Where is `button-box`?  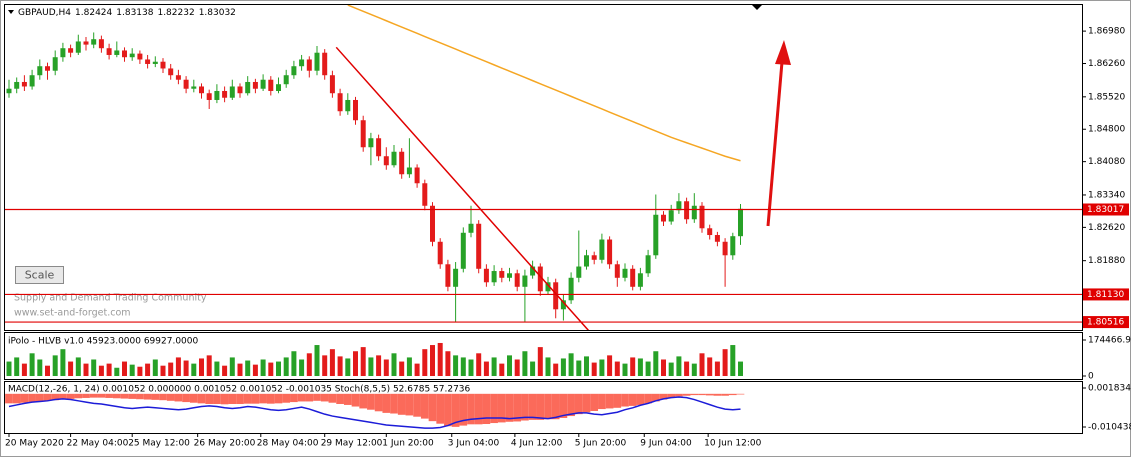
button-box is located at coordinates (39, 275).